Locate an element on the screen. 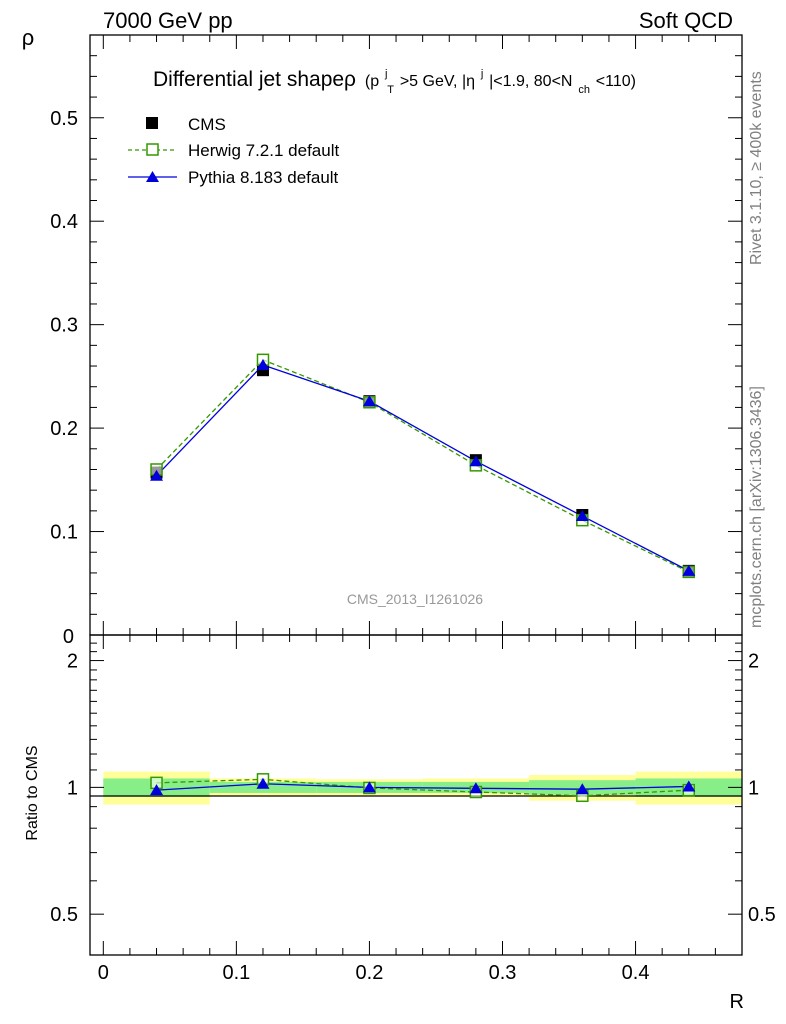 The height and width of the screenshot is (1024, 786). legend-herwig-label: Herwig 7.2.1 default is located at coordinates (263, 150).